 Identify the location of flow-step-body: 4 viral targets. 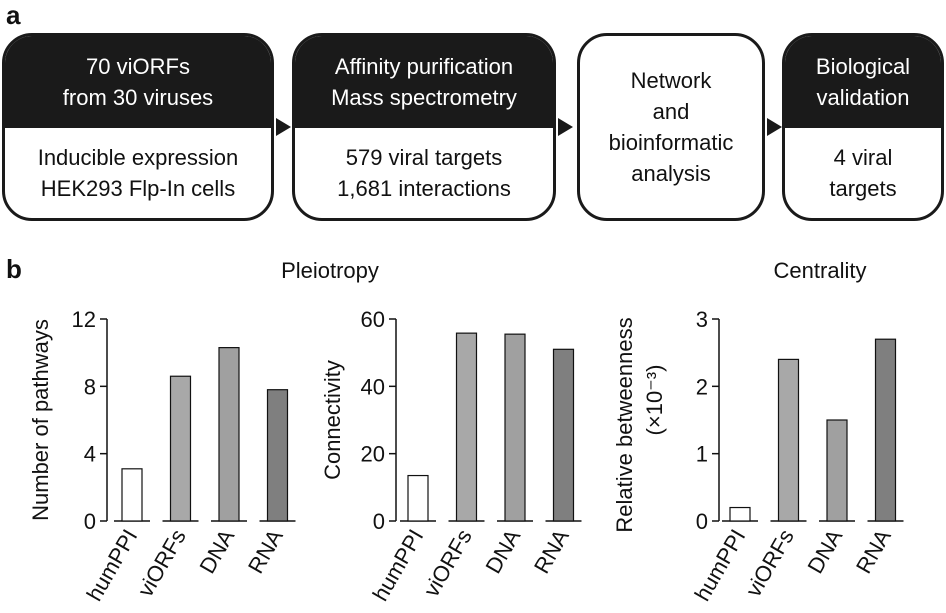
(863, 173).